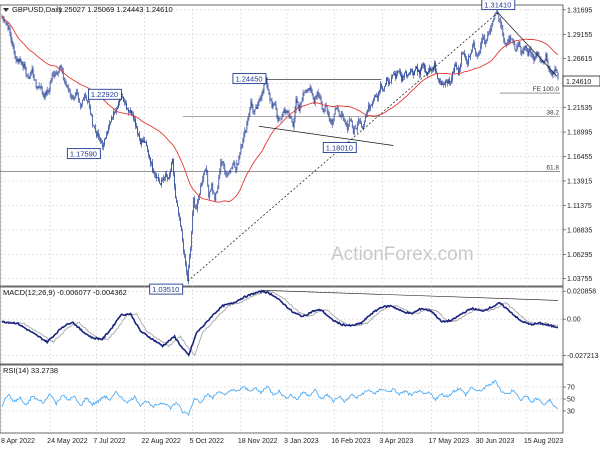 This screenshot has width=600, height=450. What do you see at coordinates (498, 5) in the screenshot?
I see `price-level-label-box` at bounding box center [498, 5].